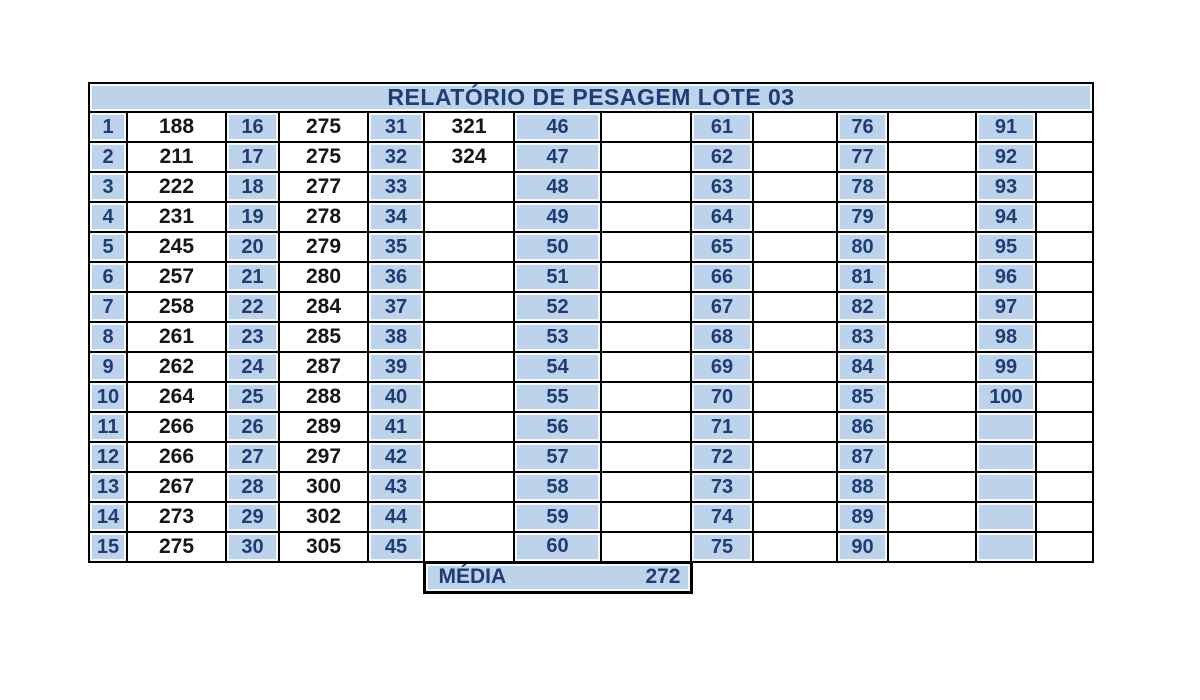  What do you see at coordinates (722, 367) in the screenshot?
I see `index-cell: 69` at bounding box center [722, 367].